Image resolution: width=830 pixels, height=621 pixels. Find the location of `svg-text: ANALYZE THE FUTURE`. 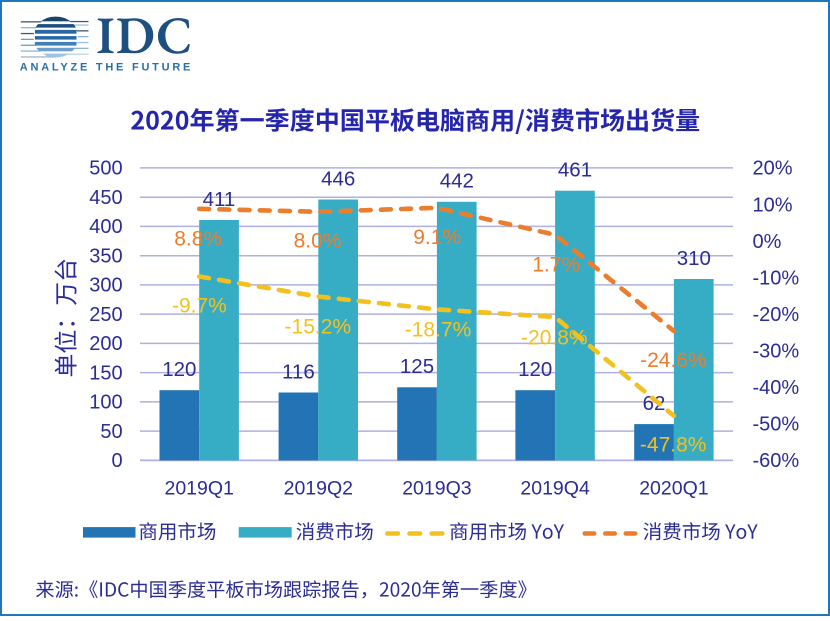

svg-text: ANALYZE THE FUTURE is located at coordinates (106, 68).